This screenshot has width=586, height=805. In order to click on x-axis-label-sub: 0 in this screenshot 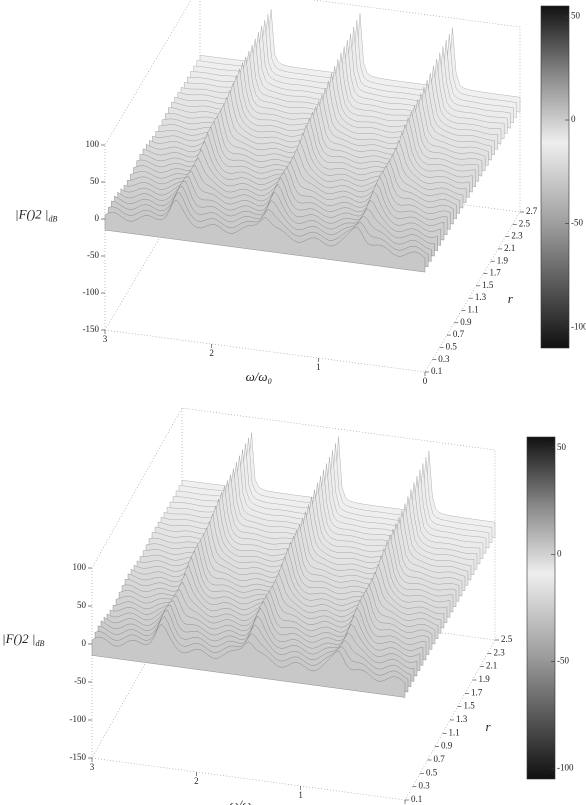, I will do `click(270, 381)`.